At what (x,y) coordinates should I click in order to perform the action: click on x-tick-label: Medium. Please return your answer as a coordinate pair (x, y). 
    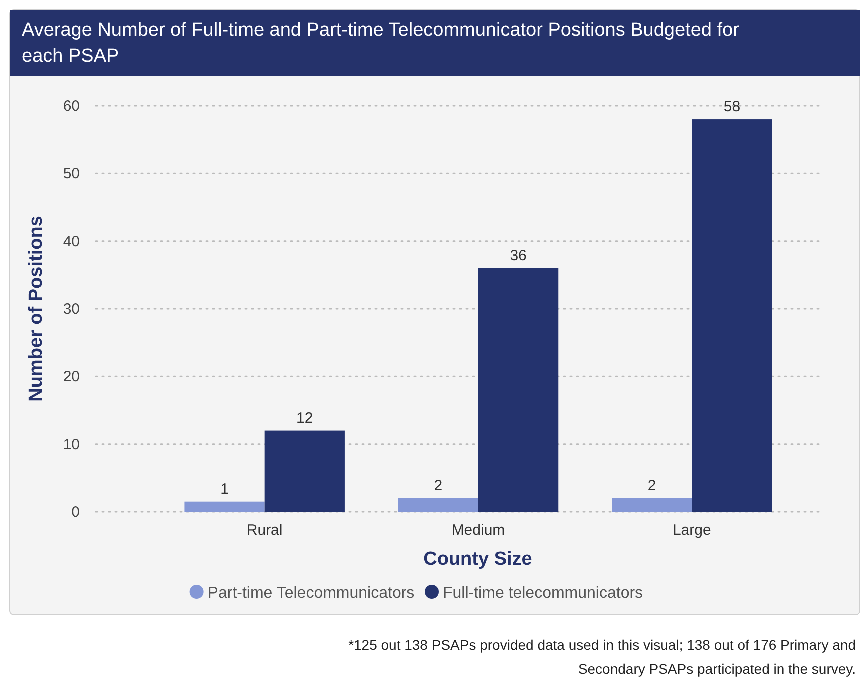
    Looking at the image, I should click on (479, 530).